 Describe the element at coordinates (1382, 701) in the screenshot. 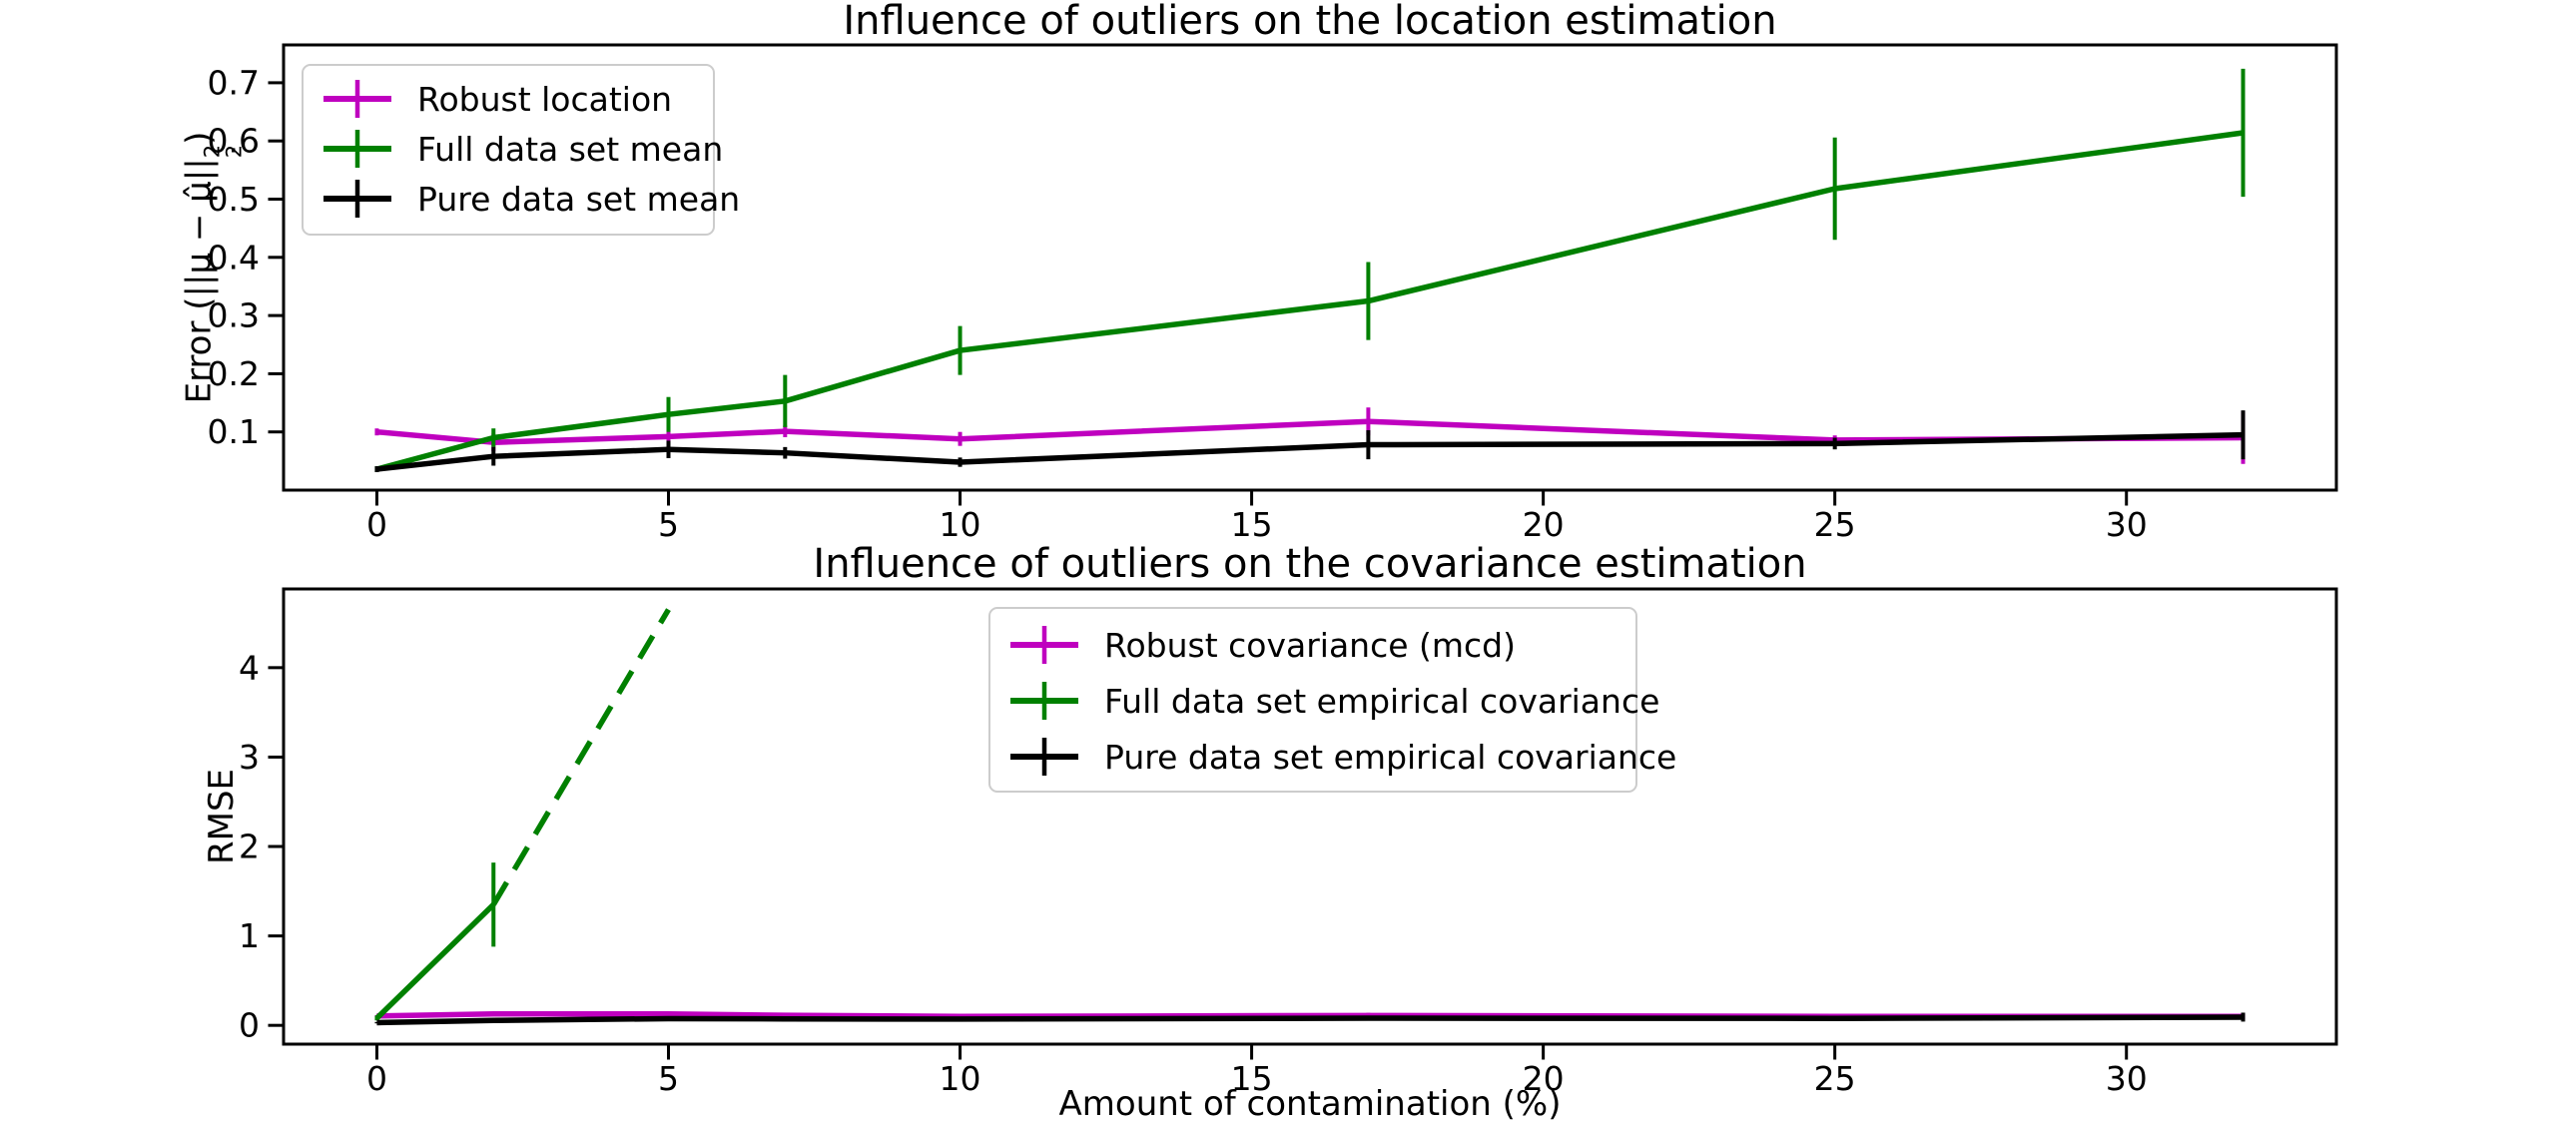

I see `legend-label: Full data set empirical covariance` at that location.